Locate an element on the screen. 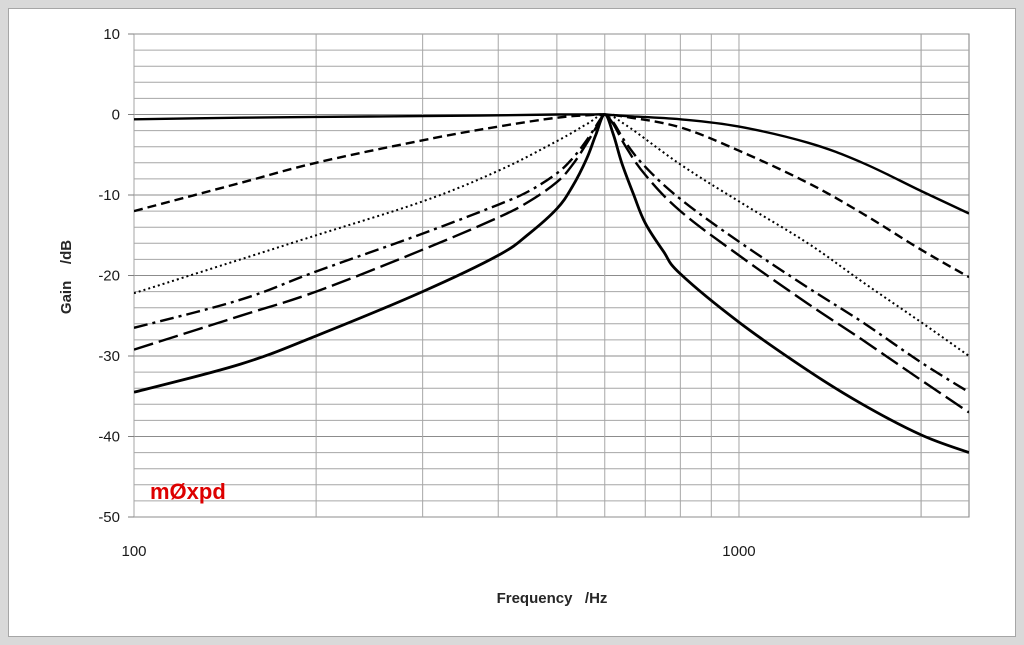 The width and height of the screenshot is (1024, 645). x-tick-label: 100 is located at coordinates (133, 551).